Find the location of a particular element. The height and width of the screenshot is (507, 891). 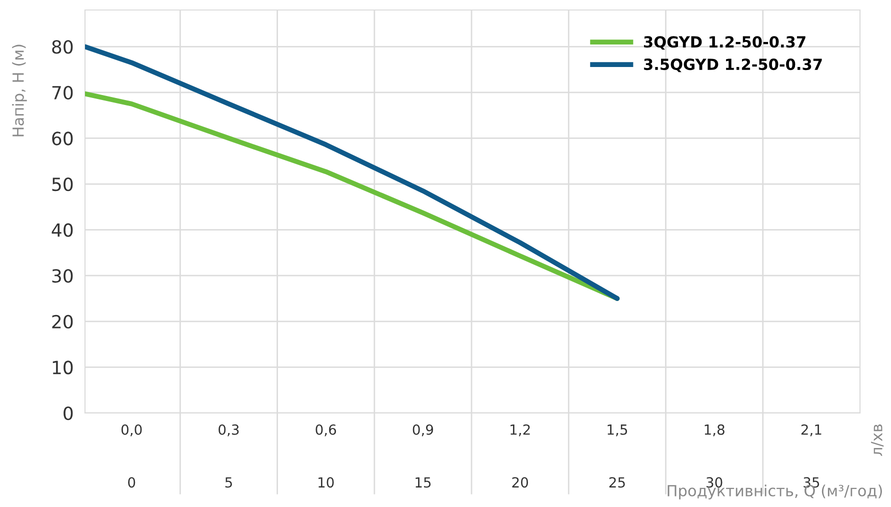

x2-tick-label: 0,6 is located at coordinates (326, 430).